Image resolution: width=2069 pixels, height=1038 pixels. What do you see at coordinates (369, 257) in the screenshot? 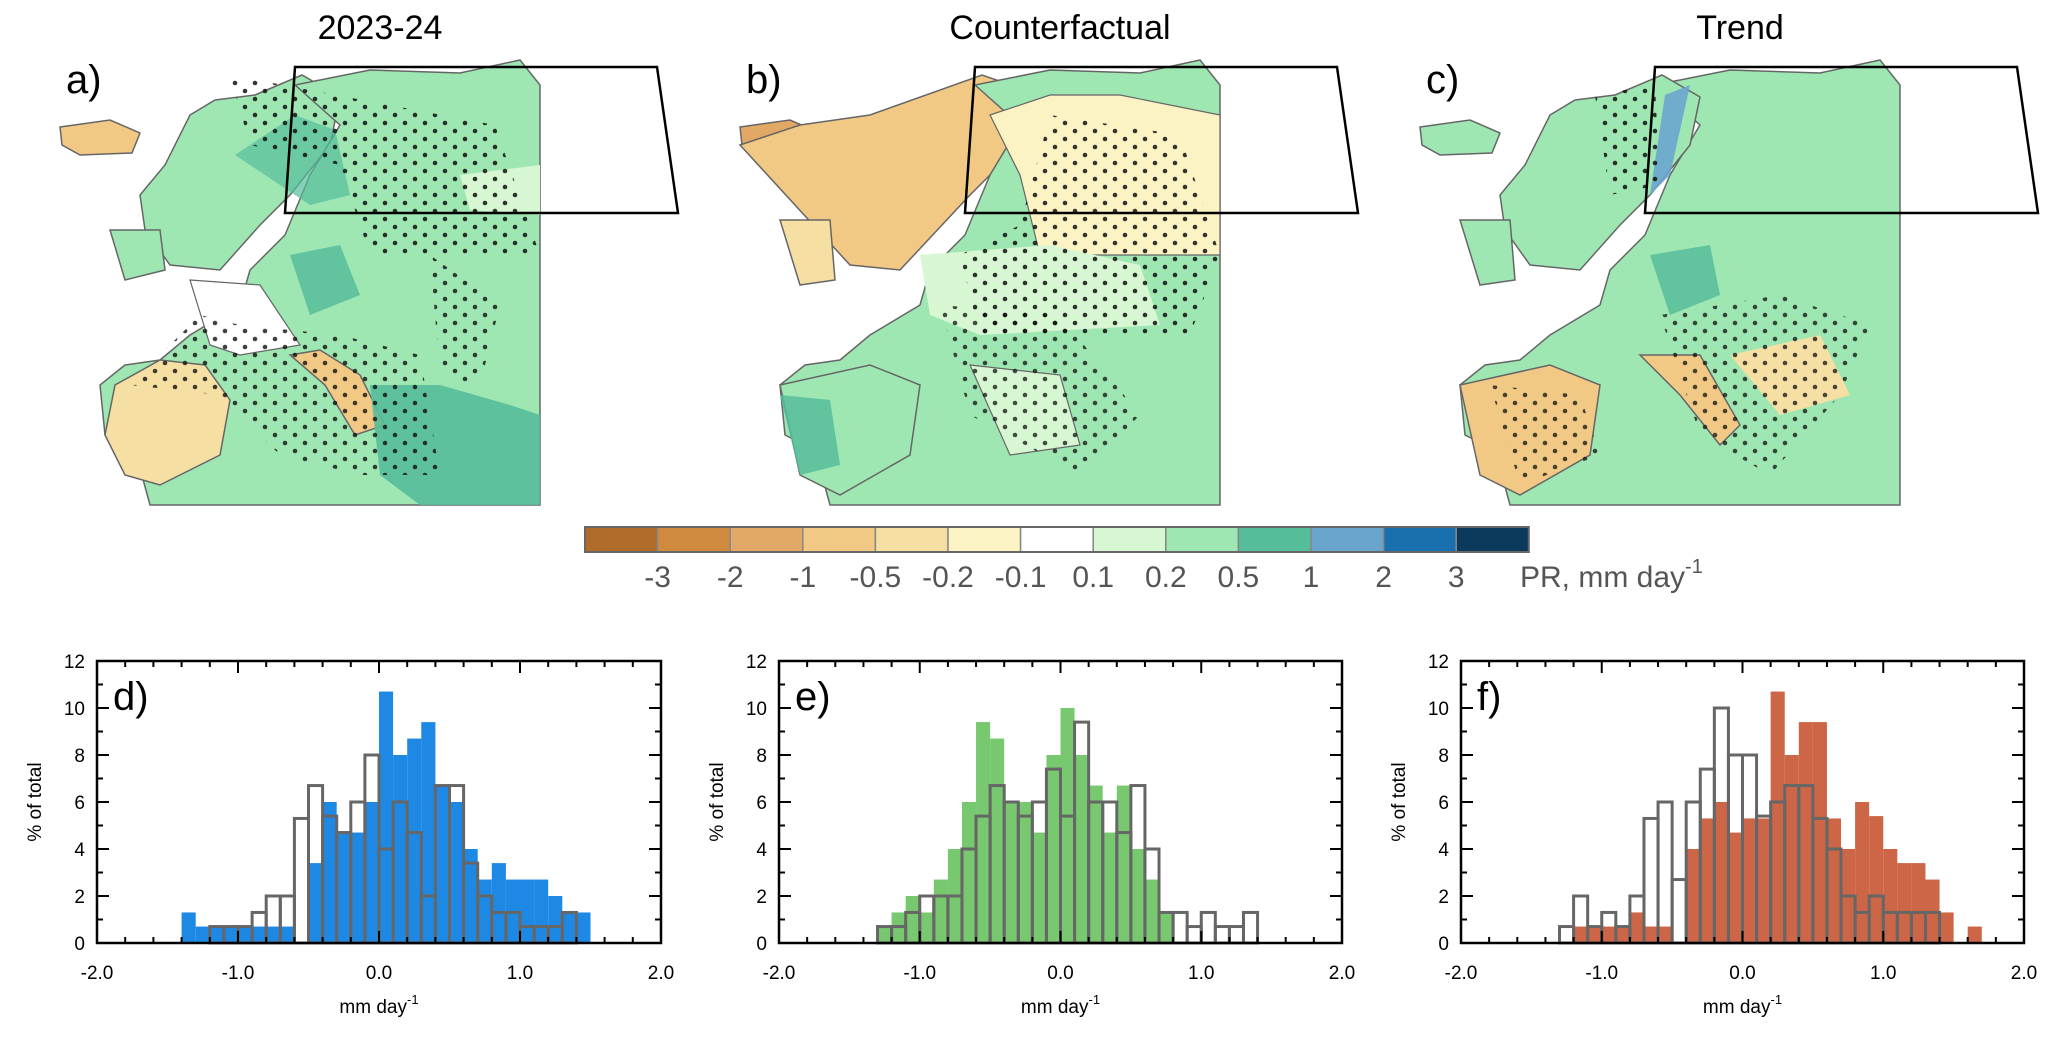
I see `map-panel-a: a) 2023-24` at bounding box center [369, 257].